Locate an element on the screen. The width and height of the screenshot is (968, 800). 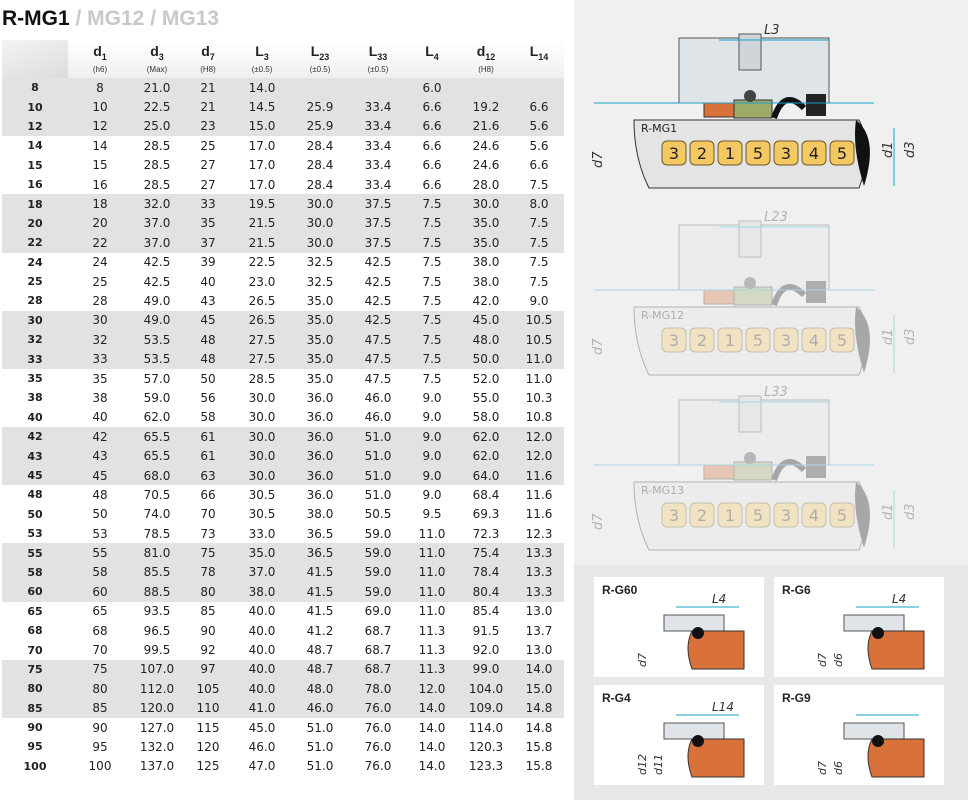
seat-o-ring is located at coordinates (698, 741).